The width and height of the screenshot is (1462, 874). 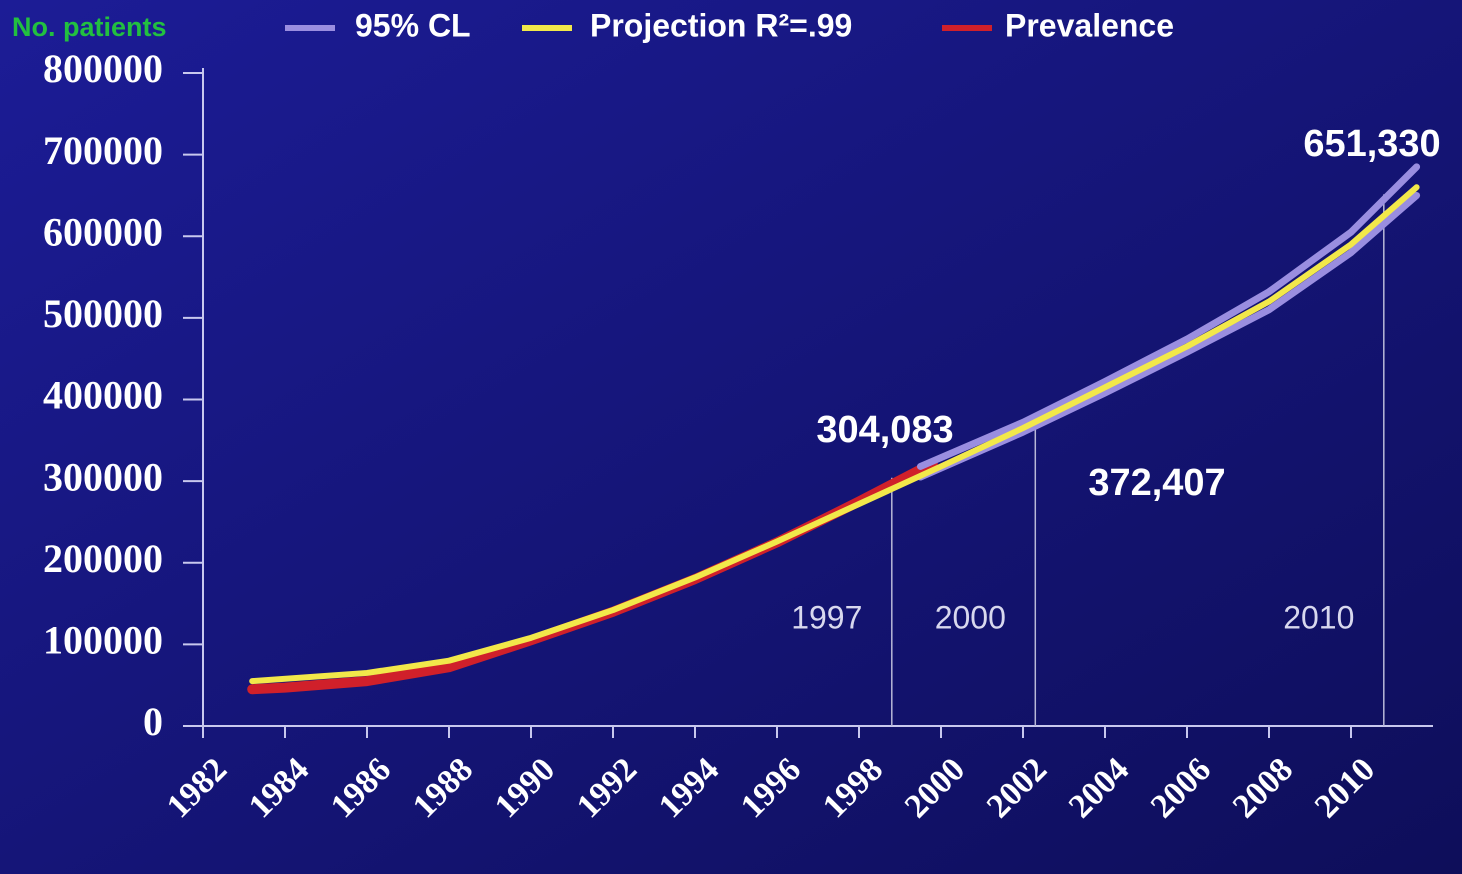 I want to click on legend-label: Prevalence, so click(x=1089, y=25).